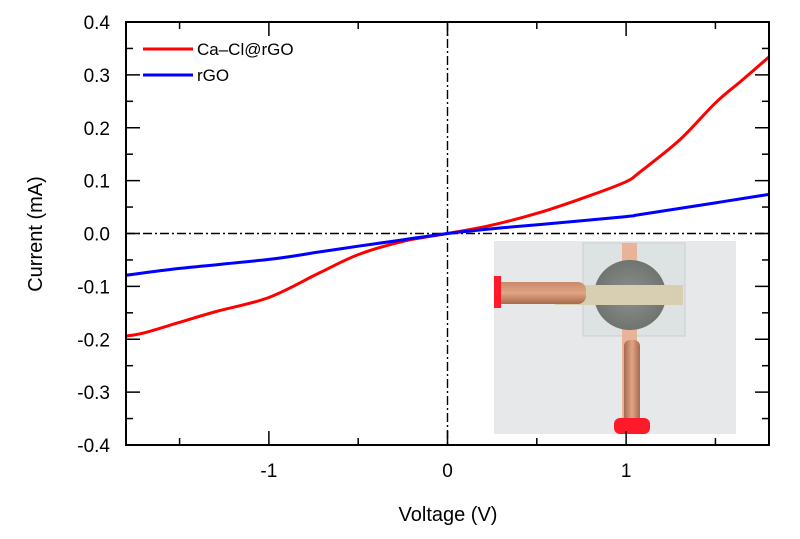  What do you see at coordinates (245, 49) in the screenshot?
I see `legend-label: Ca–Cl@rGO` at bounding box center [245, 49].